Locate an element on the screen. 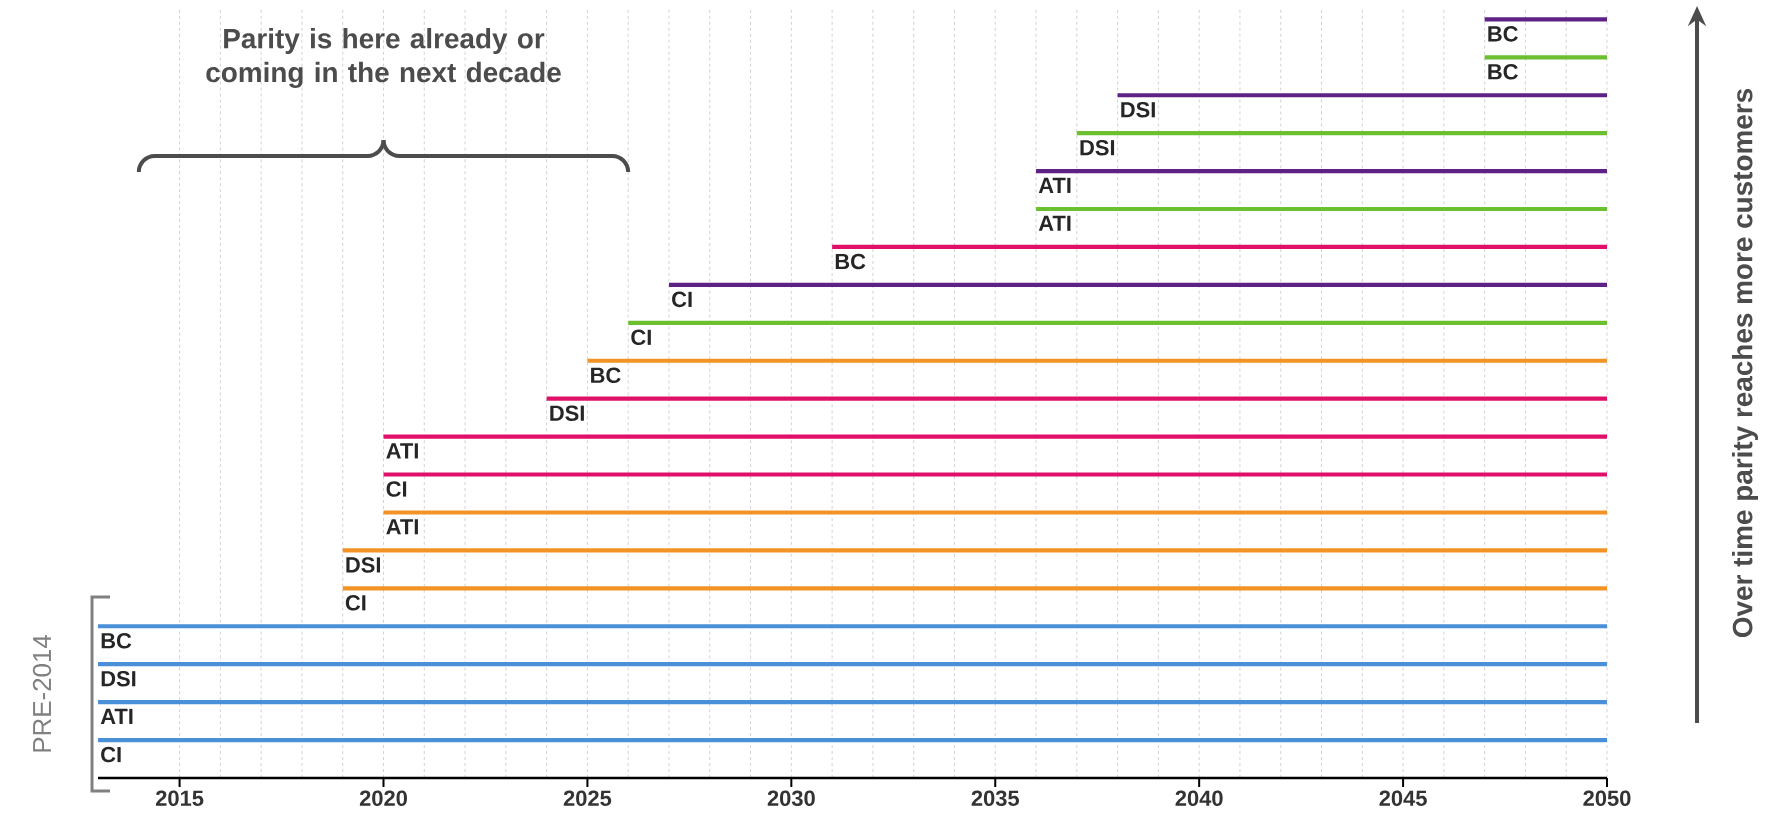 This screenshot has width=1772, height=828. text: PRE-2014 is located at coordinates (42, 693).